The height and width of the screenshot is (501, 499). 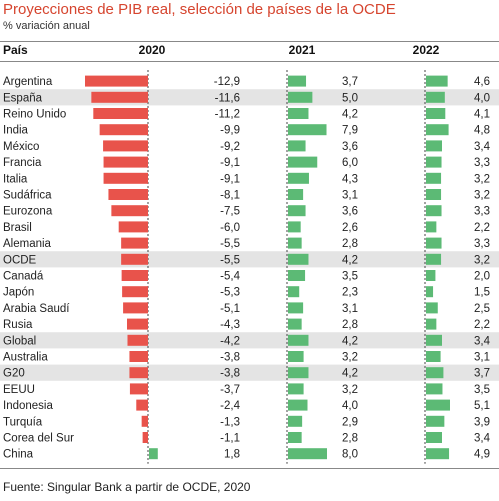 What do you see at coordinates (482, 293) in the screenshot?
I see `value-label-2022: 1,5` at bounding box center [482, 293].